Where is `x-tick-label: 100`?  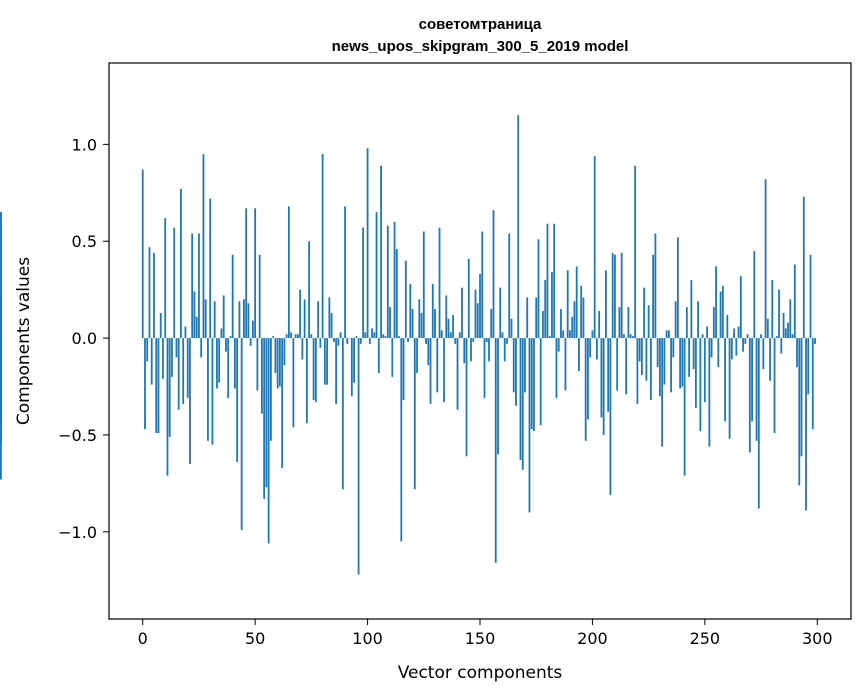
x-tick-label: 100 is located at coordinates (367, 638).